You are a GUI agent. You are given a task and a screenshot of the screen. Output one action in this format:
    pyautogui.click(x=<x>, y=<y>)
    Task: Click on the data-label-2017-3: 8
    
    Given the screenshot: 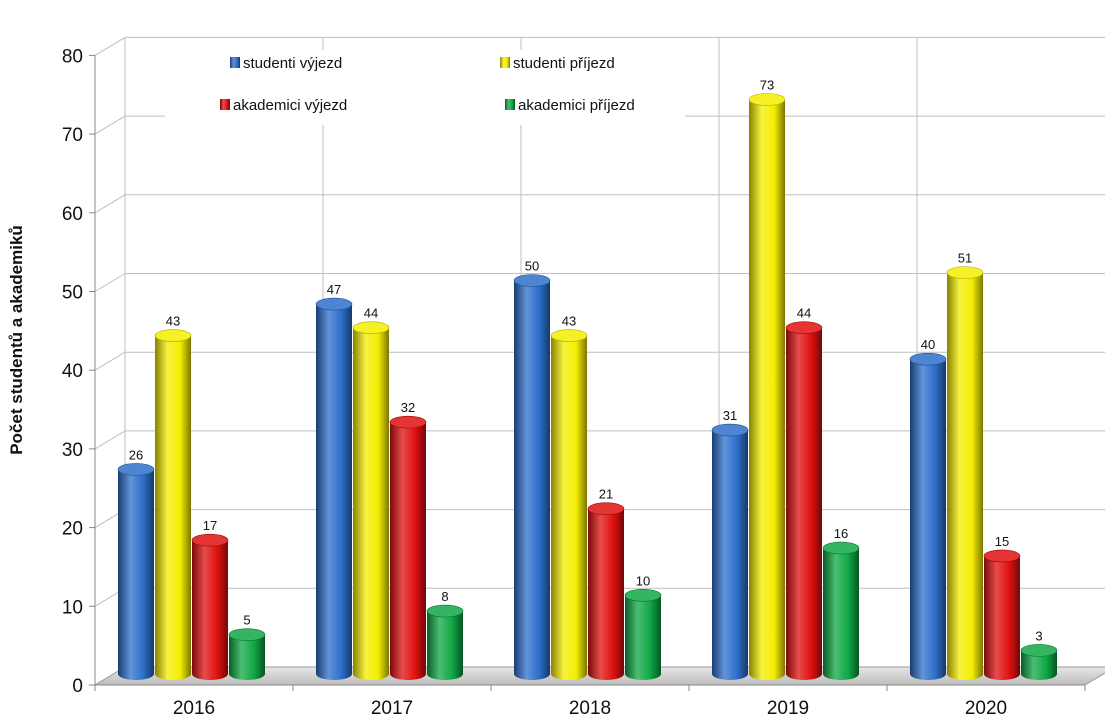 What is the action you would take?
    pyautogui.click(x=444, y=596)
    